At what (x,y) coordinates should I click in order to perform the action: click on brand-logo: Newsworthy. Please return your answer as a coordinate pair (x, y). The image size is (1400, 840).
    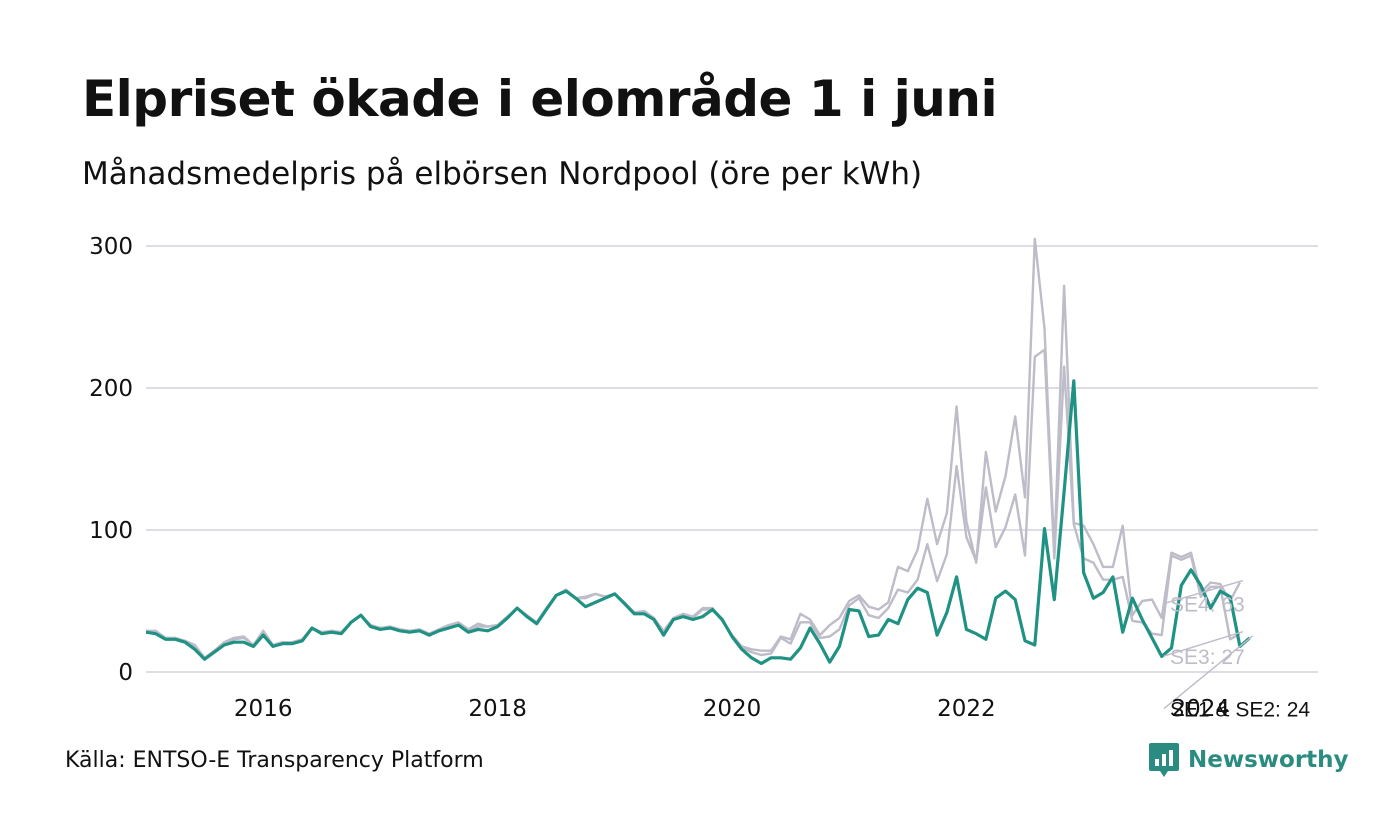
    Looking at the image, I should click on (1248, 760).